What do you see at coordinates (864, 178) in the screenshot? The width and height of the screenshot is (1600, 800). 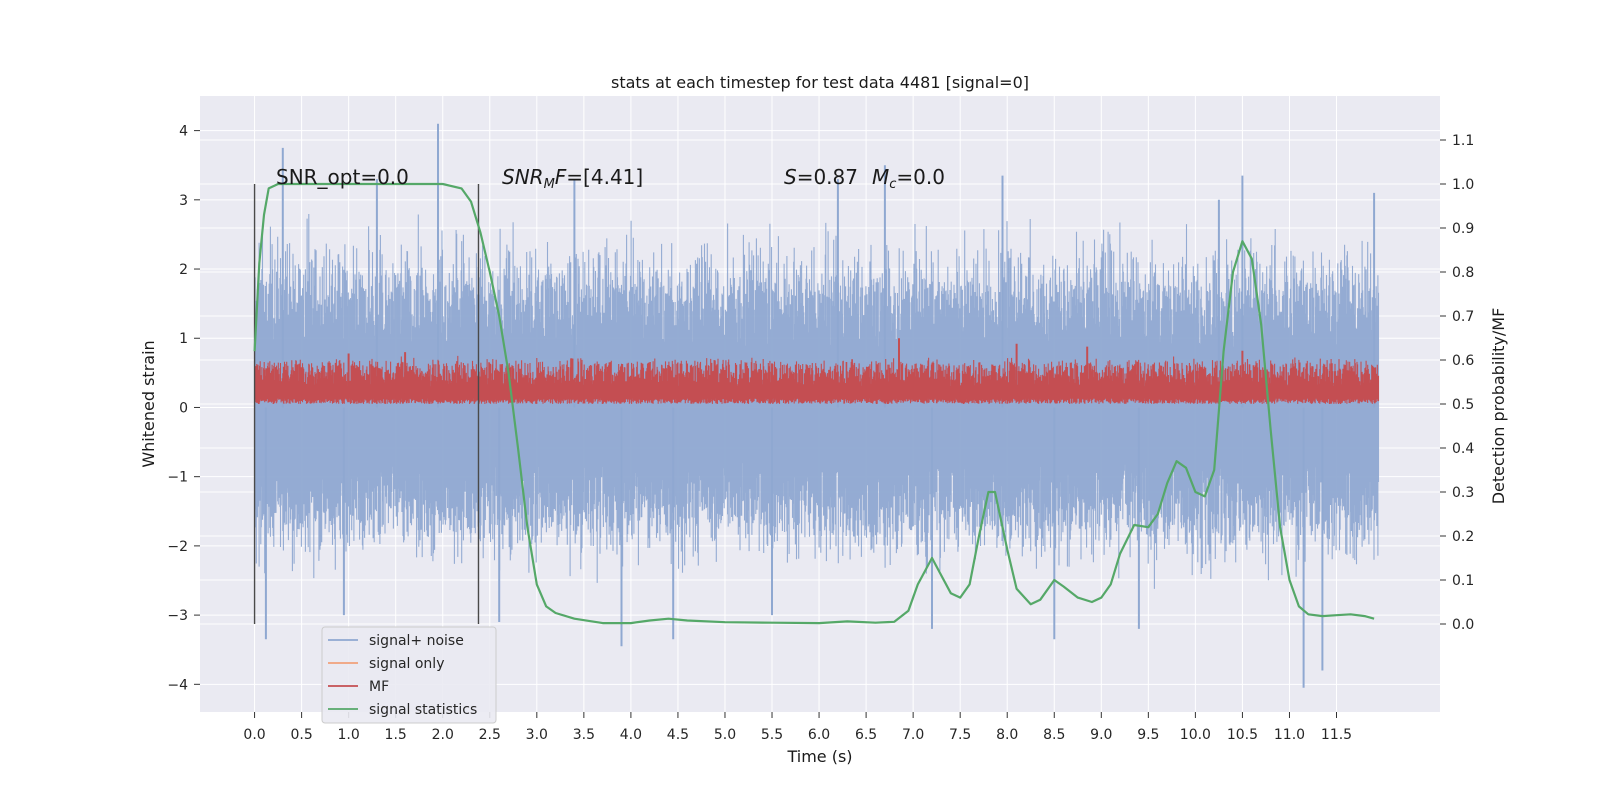 I see `stats-annotation: S=0.87 Mc=0.0` at bounding box center [864, 178].